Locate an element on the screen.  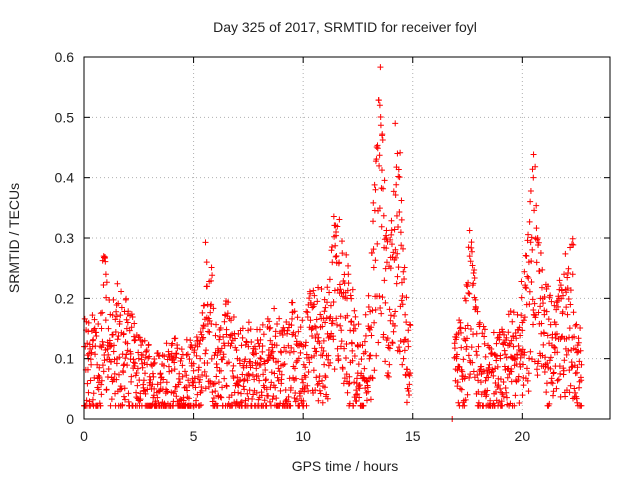
y-tick-label: 0.3 is located at coordinates (65, 238).